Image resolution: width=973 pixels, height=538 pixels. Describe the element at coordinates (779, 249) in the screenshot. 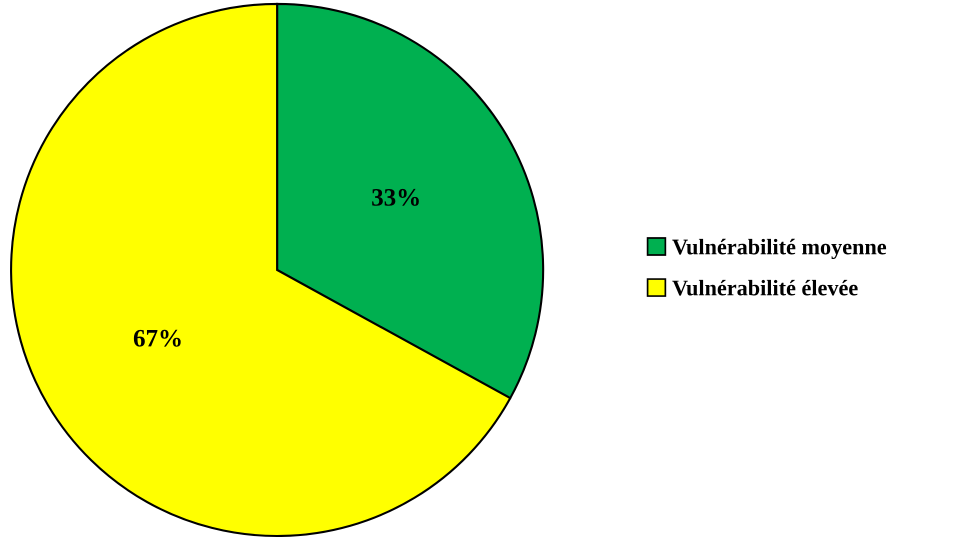

I see `legend-label: Vulnérabilité moyenne` at that location.